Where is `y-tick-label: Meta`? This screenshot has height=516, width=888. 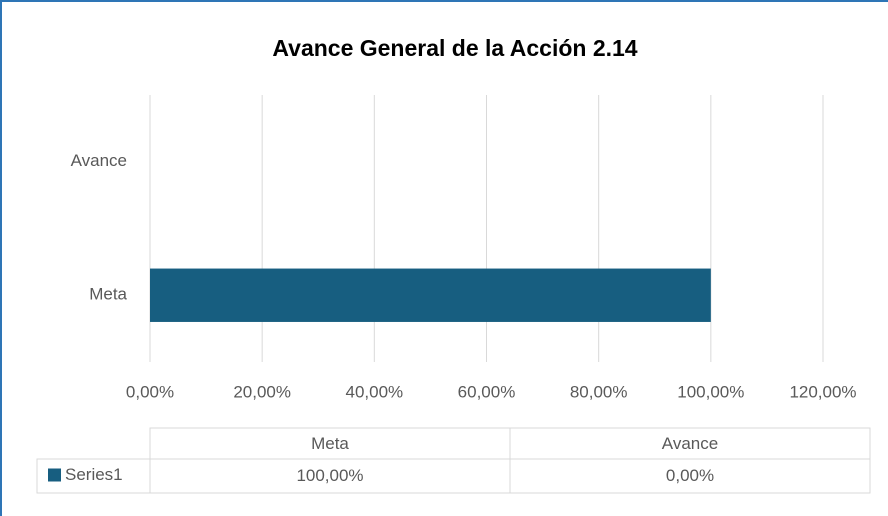 y-tick-label: Meta is located at coordinates (108, 294).